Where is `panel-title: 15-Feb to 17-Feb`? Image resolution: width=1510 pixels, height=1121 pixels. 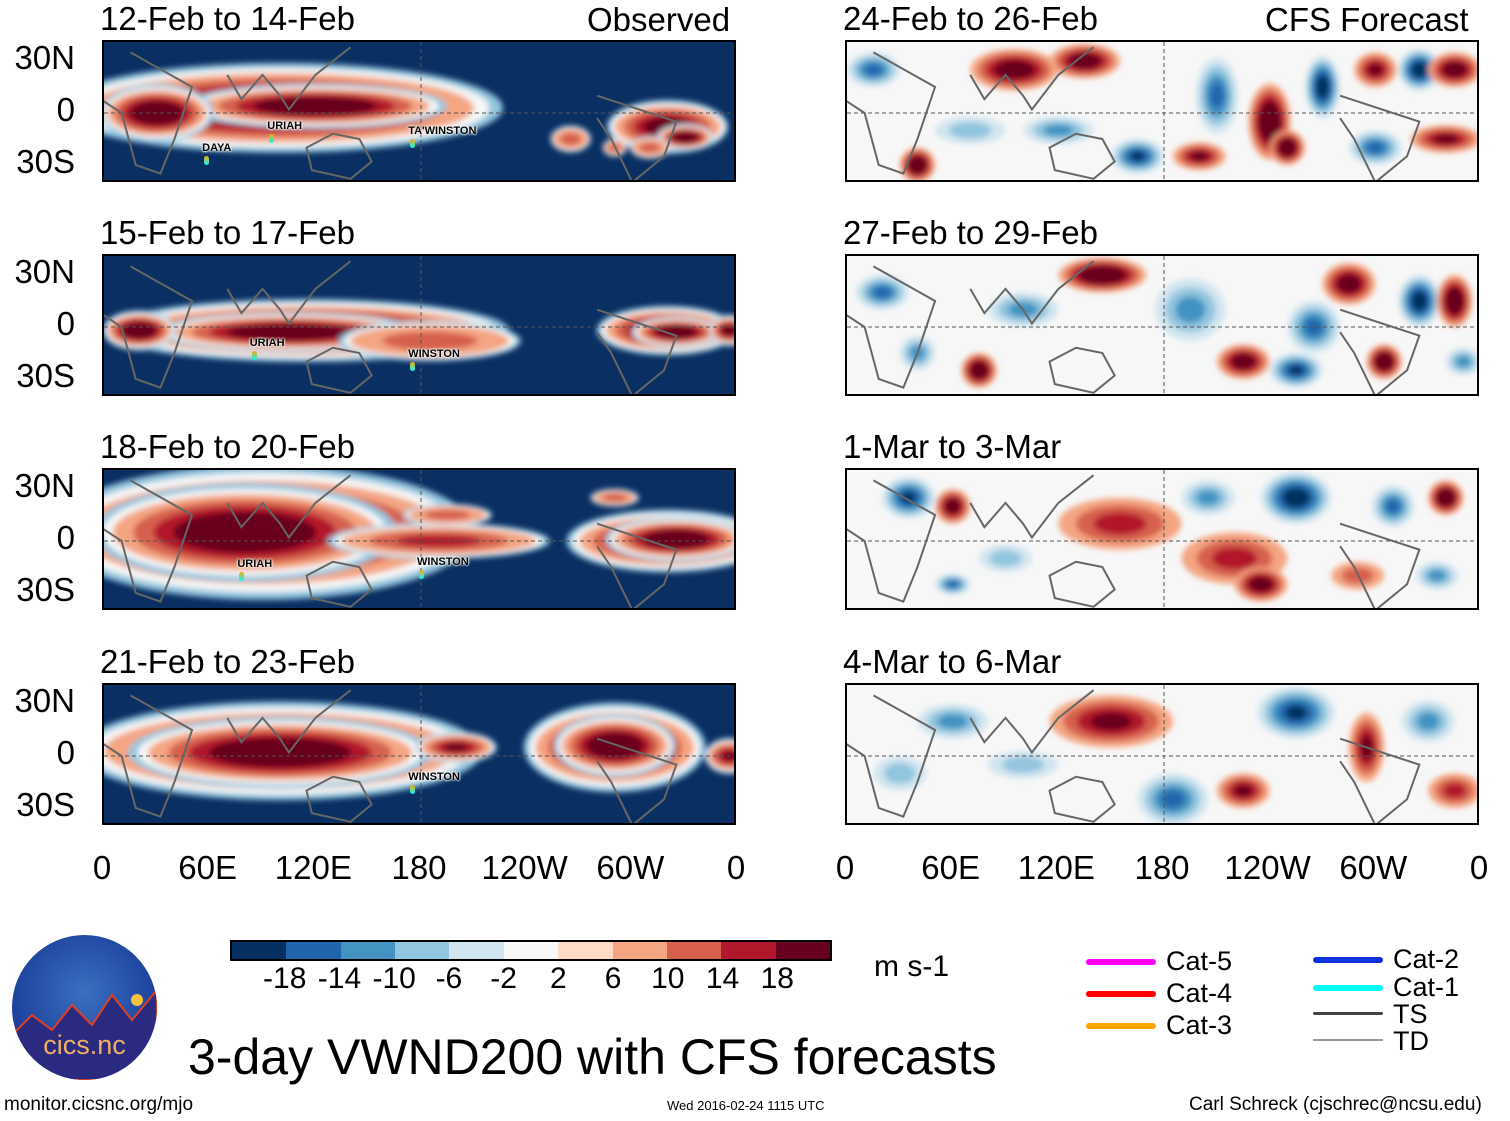 panel-title: 15-Feb to 17-Feb is located at coordinates (227, 232).